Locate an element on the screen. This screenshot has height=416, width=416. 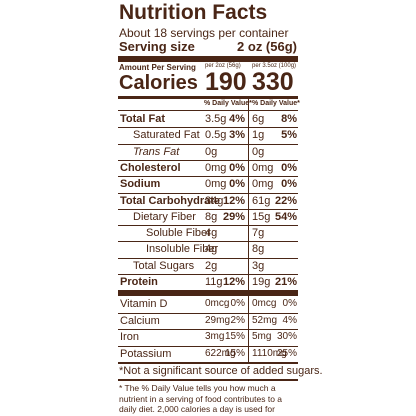
amount: 3g is located at coordinates (258, 265).